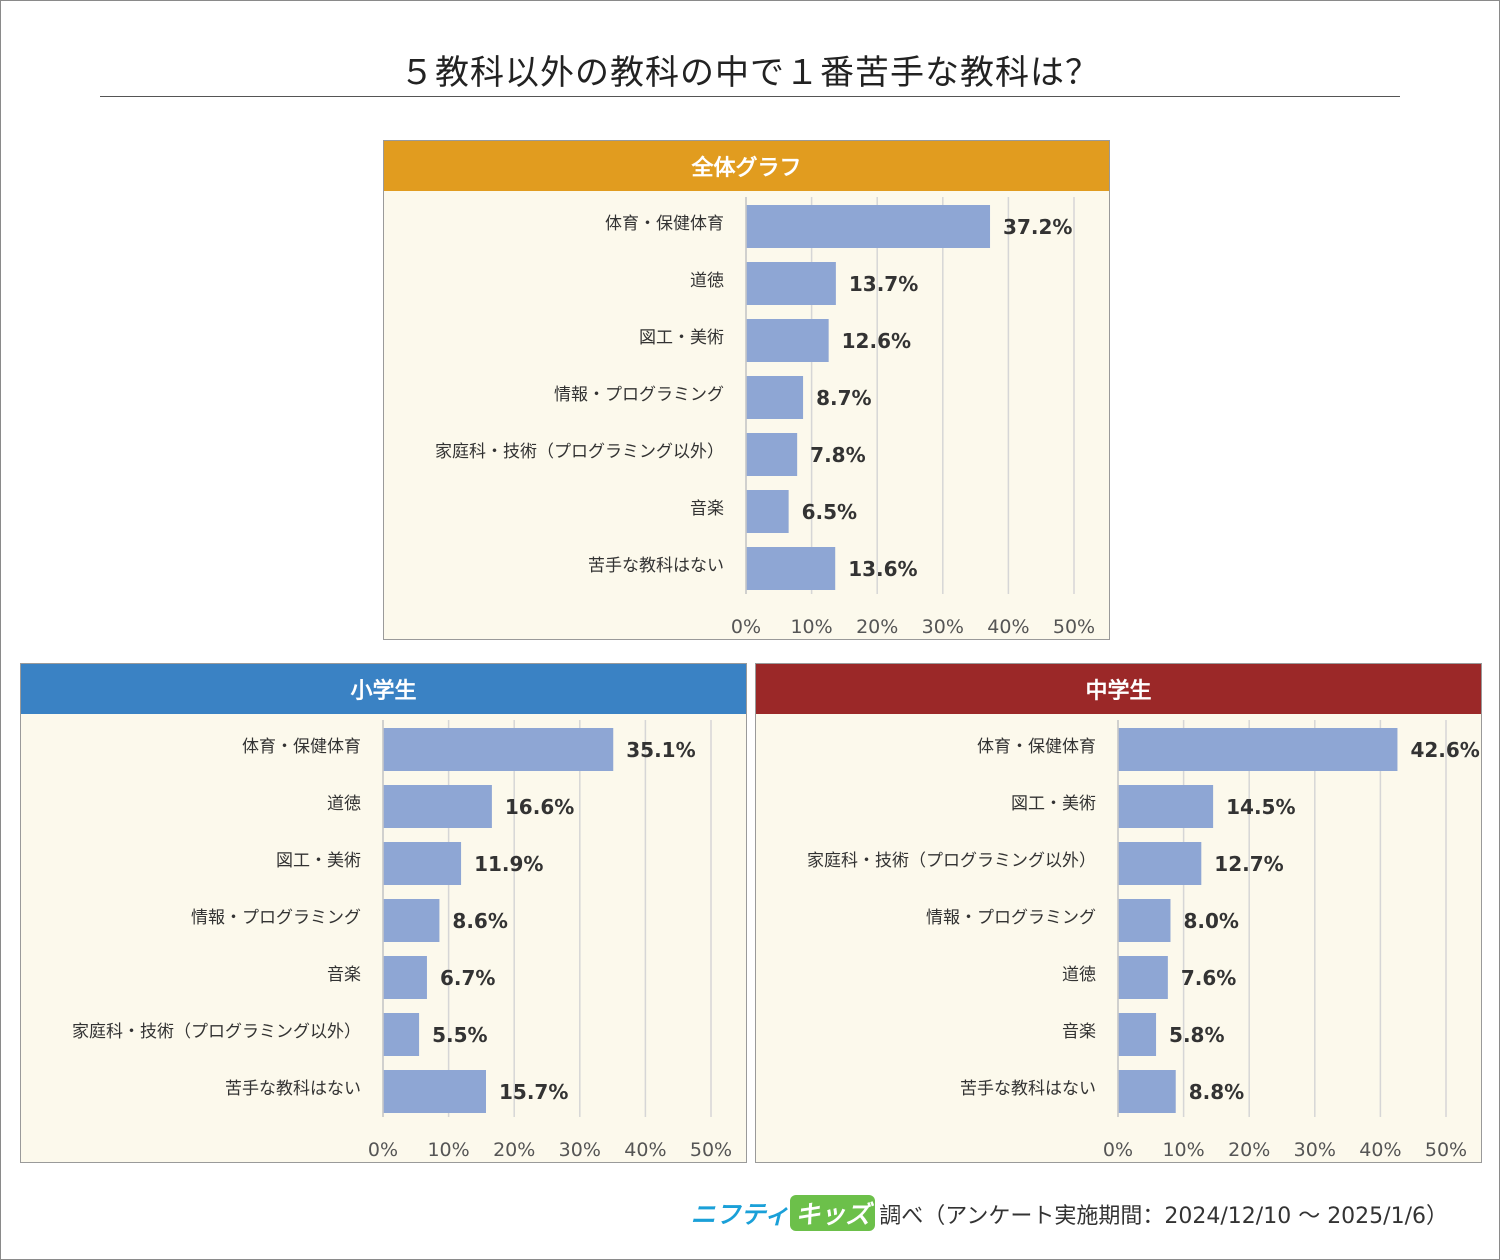  What do you see at coordinates (1037, 227) in the screenshot?
I see `data-label: 37.2%` at bounding box center [1037, 227].